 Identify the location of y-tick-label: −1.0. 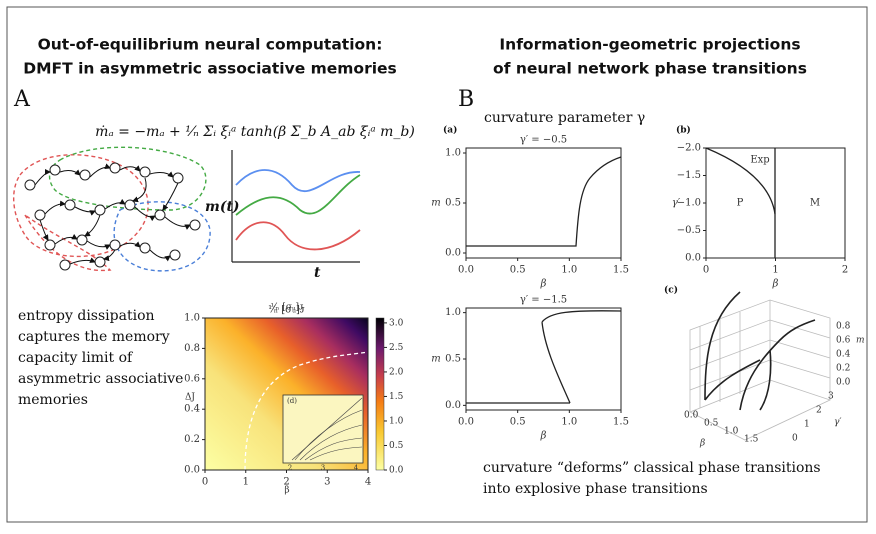
(689, 203).